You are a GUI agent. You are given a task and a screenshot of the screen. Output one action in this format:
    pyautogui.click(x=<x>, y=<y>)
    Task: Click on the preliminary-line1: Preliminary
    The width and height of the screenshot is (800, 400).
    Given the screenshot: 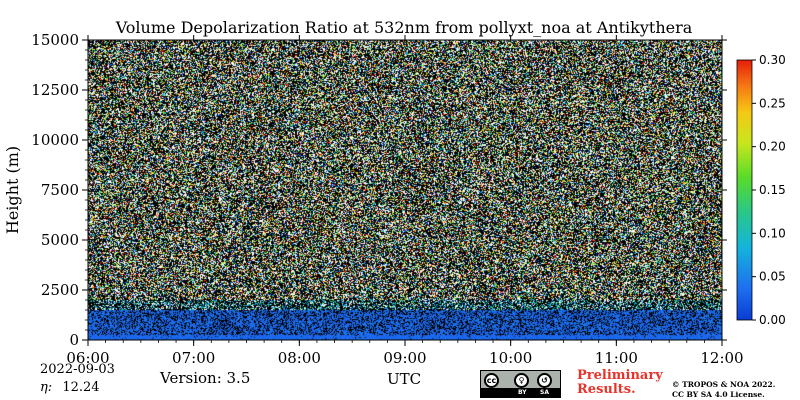 What is the action you would take?
    pyautogui.click(x=620, y=375)
    